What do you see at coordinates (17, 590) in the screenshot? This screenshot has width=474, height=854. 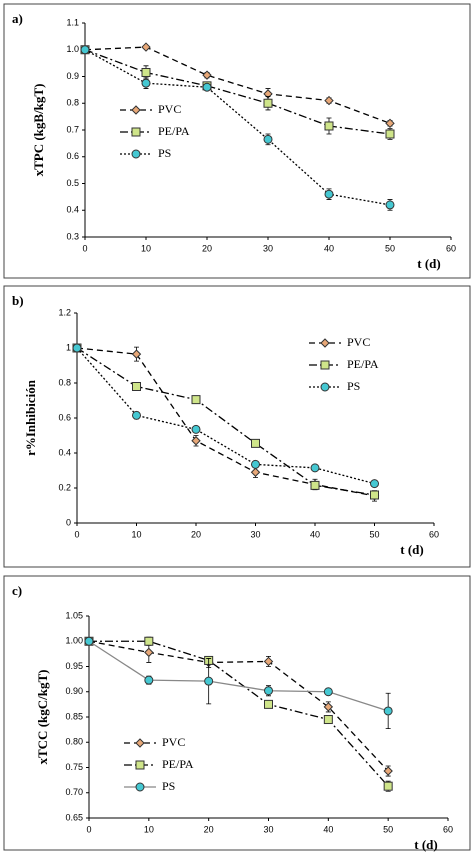 I see `panel-label: c)` at bounding box center [17, 590].